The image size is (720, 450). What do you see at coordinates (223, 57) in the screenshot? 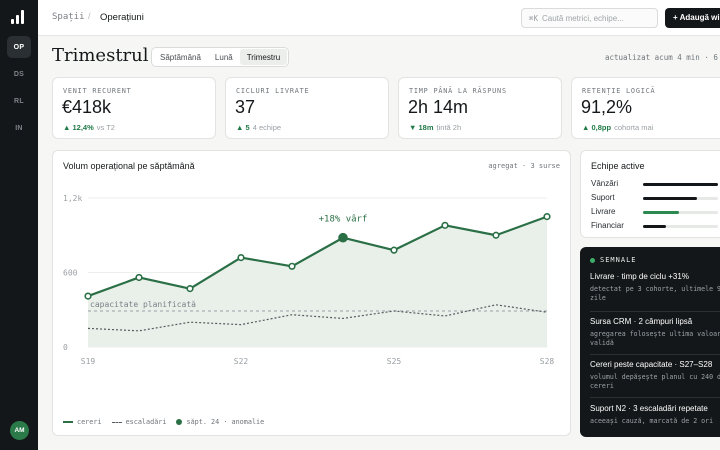
I see `period-month: Lună` at bounding box center [223, 57].